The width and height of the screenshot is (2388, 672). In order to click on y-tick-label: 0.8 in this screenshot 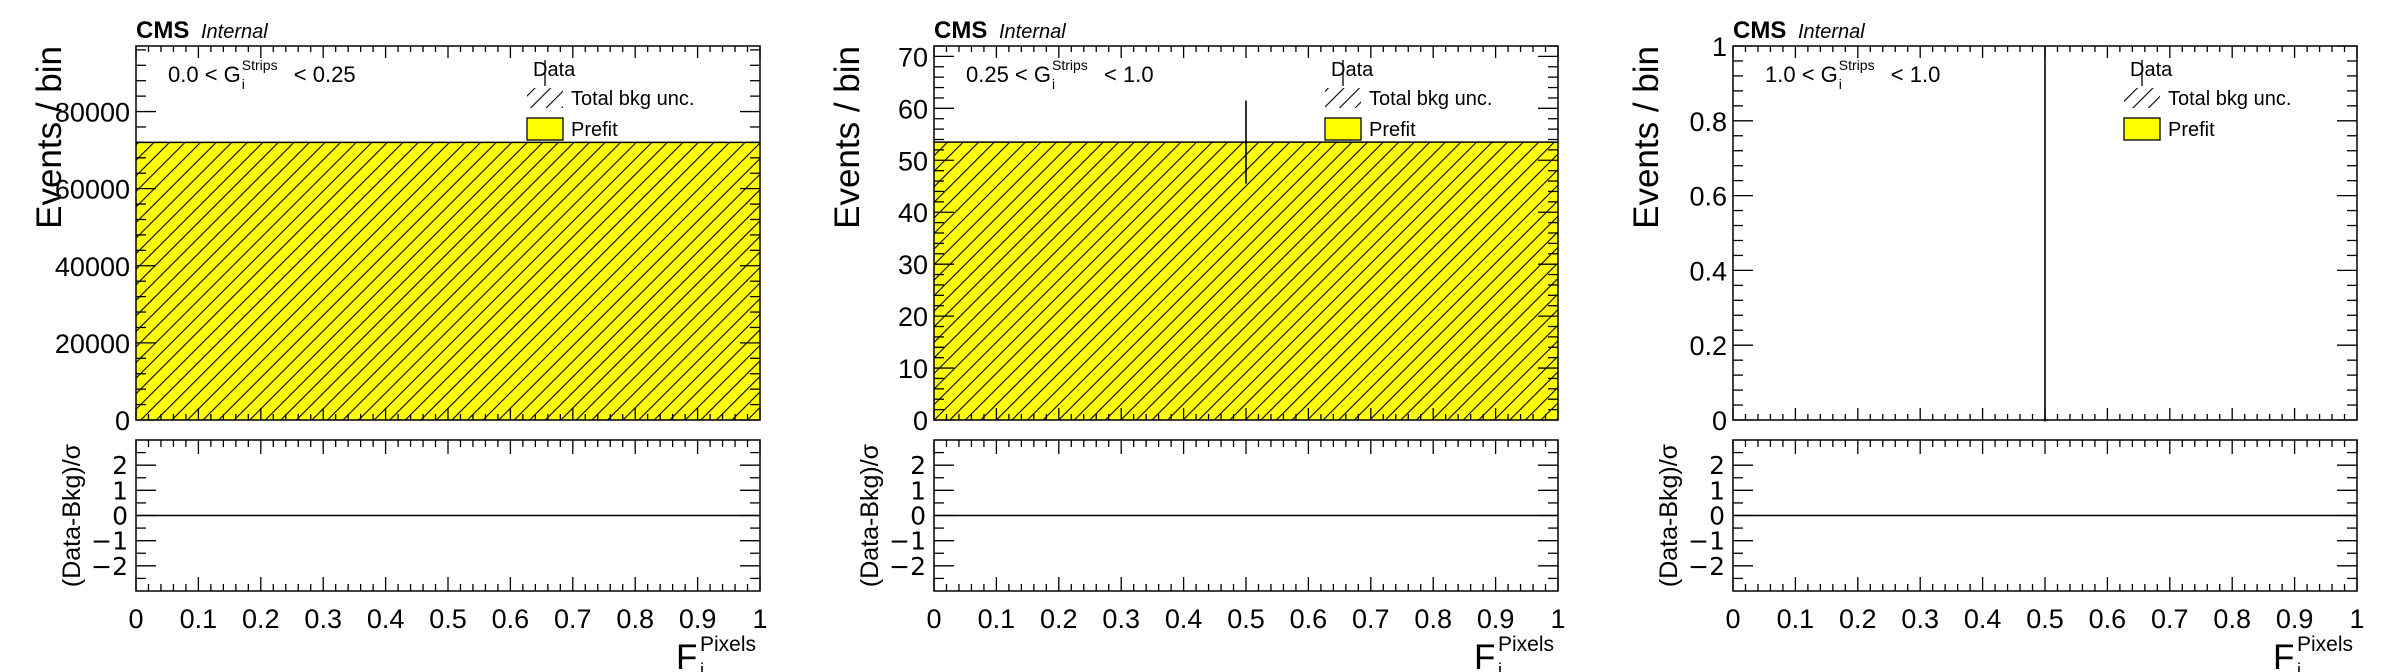, I will do `click(1708, 122)`.